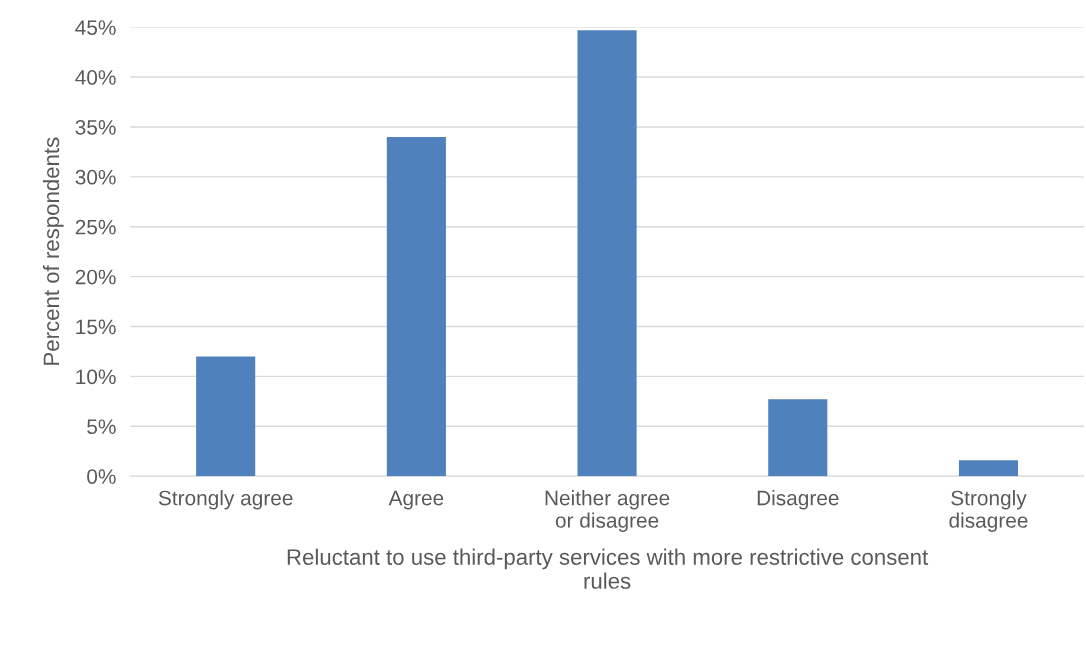 The width and height of the screenshot is (1086, 647). Describe the element at coordinates (988, 511) in the screenshot. I see `x-tick-label: Strongly disagree` at that location.